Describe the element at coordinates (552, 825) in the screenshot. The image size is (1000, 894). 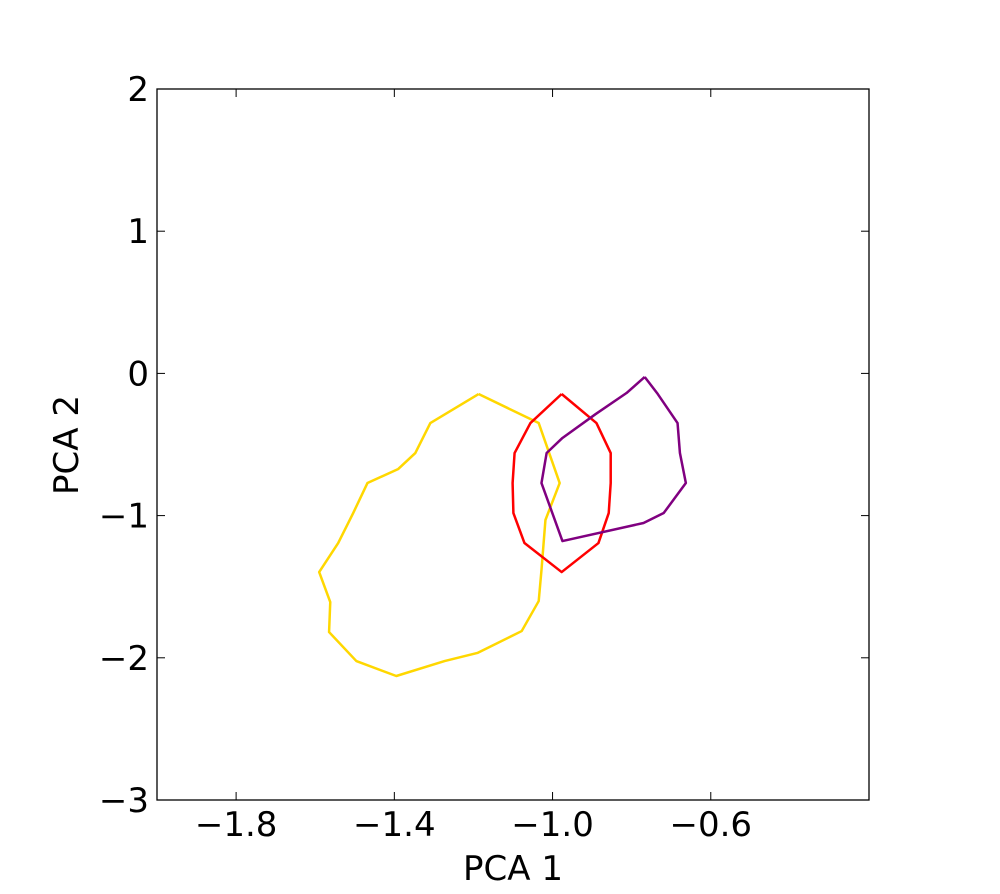
I see `x-tick-label: −1.0` at that location.